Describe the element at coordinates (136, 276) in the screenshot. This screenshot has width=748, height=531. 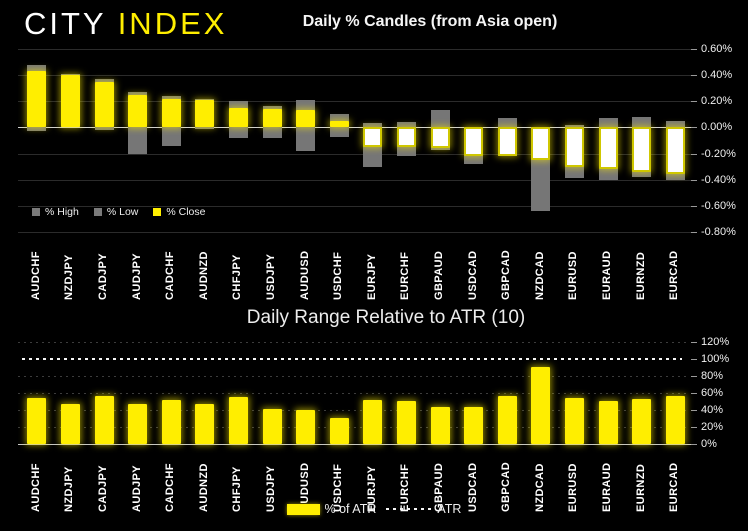
I see `x-axis-label: AUDJPY` at that location.